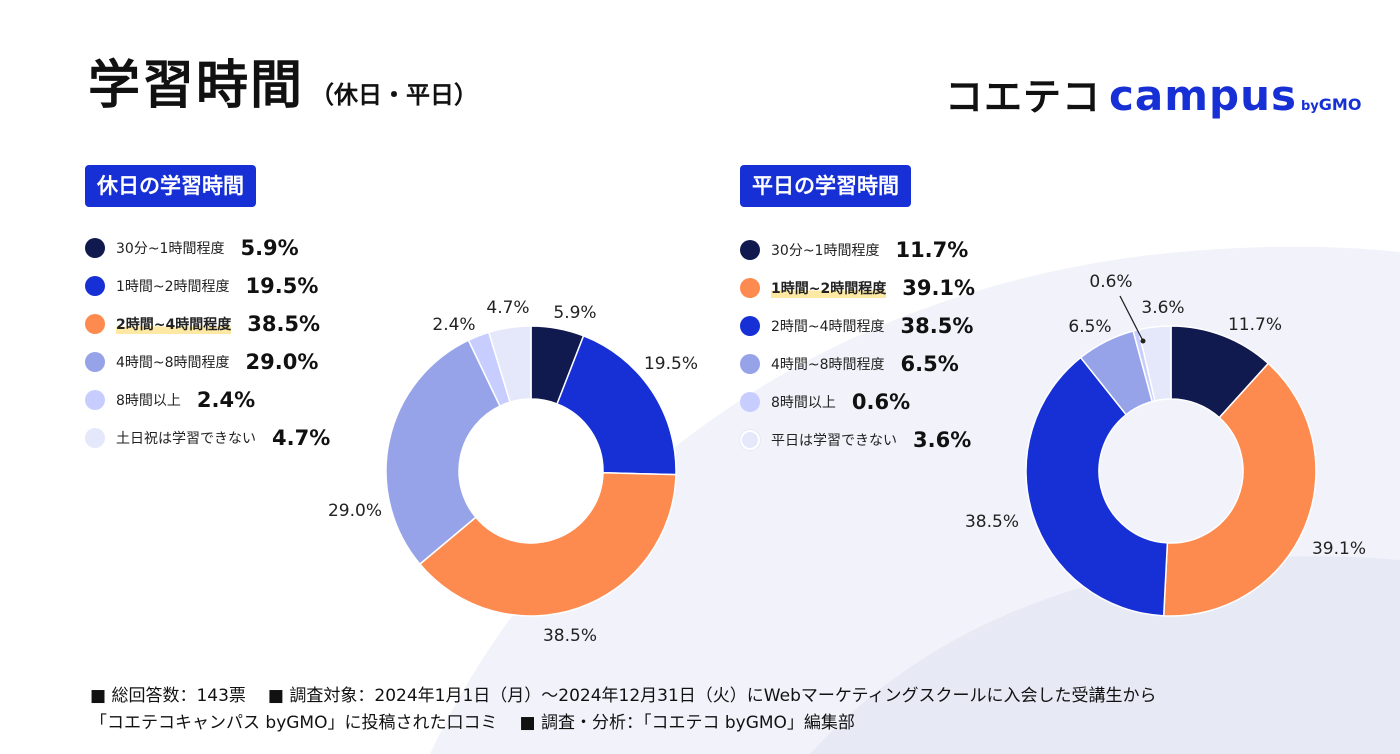 Image resolution: width=1400 pixels, height=754 pixels. I want to click on legend-item: 30分~1時間程度 11.7%, so click(857, 250).